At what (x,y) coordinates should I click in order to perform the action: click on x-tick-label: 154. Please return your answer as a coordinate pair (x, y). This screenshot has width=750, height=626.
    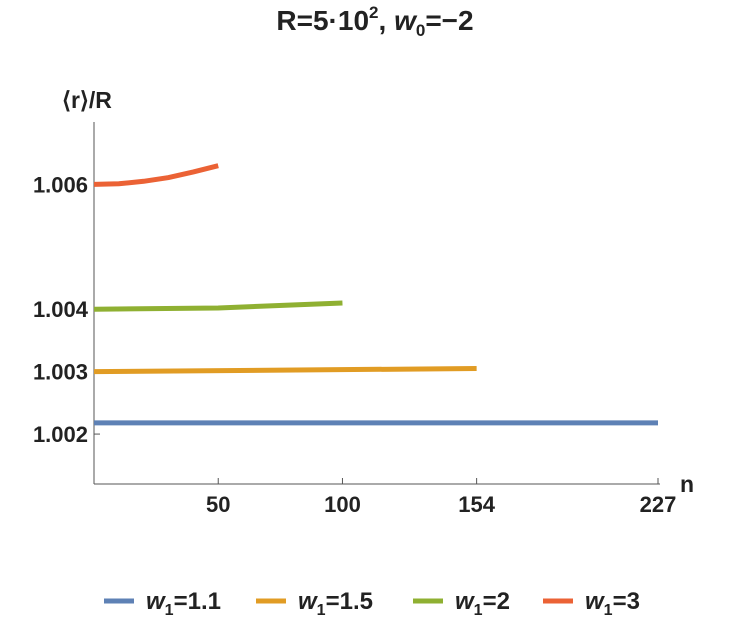
    Looking at the image, I should click on (476, 504).